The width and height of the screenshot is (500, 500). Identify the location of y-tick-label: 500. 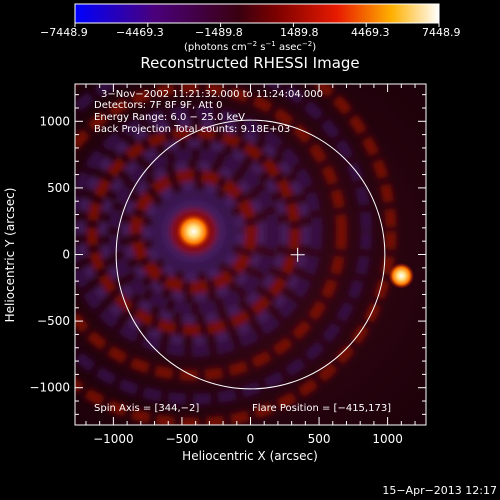
(58, 188).